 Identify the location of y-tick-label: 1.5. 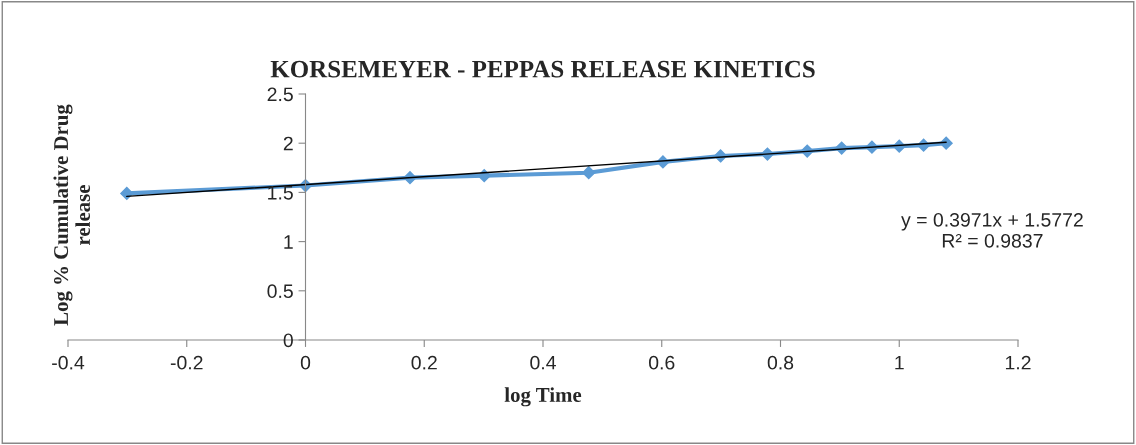
(280, 193).